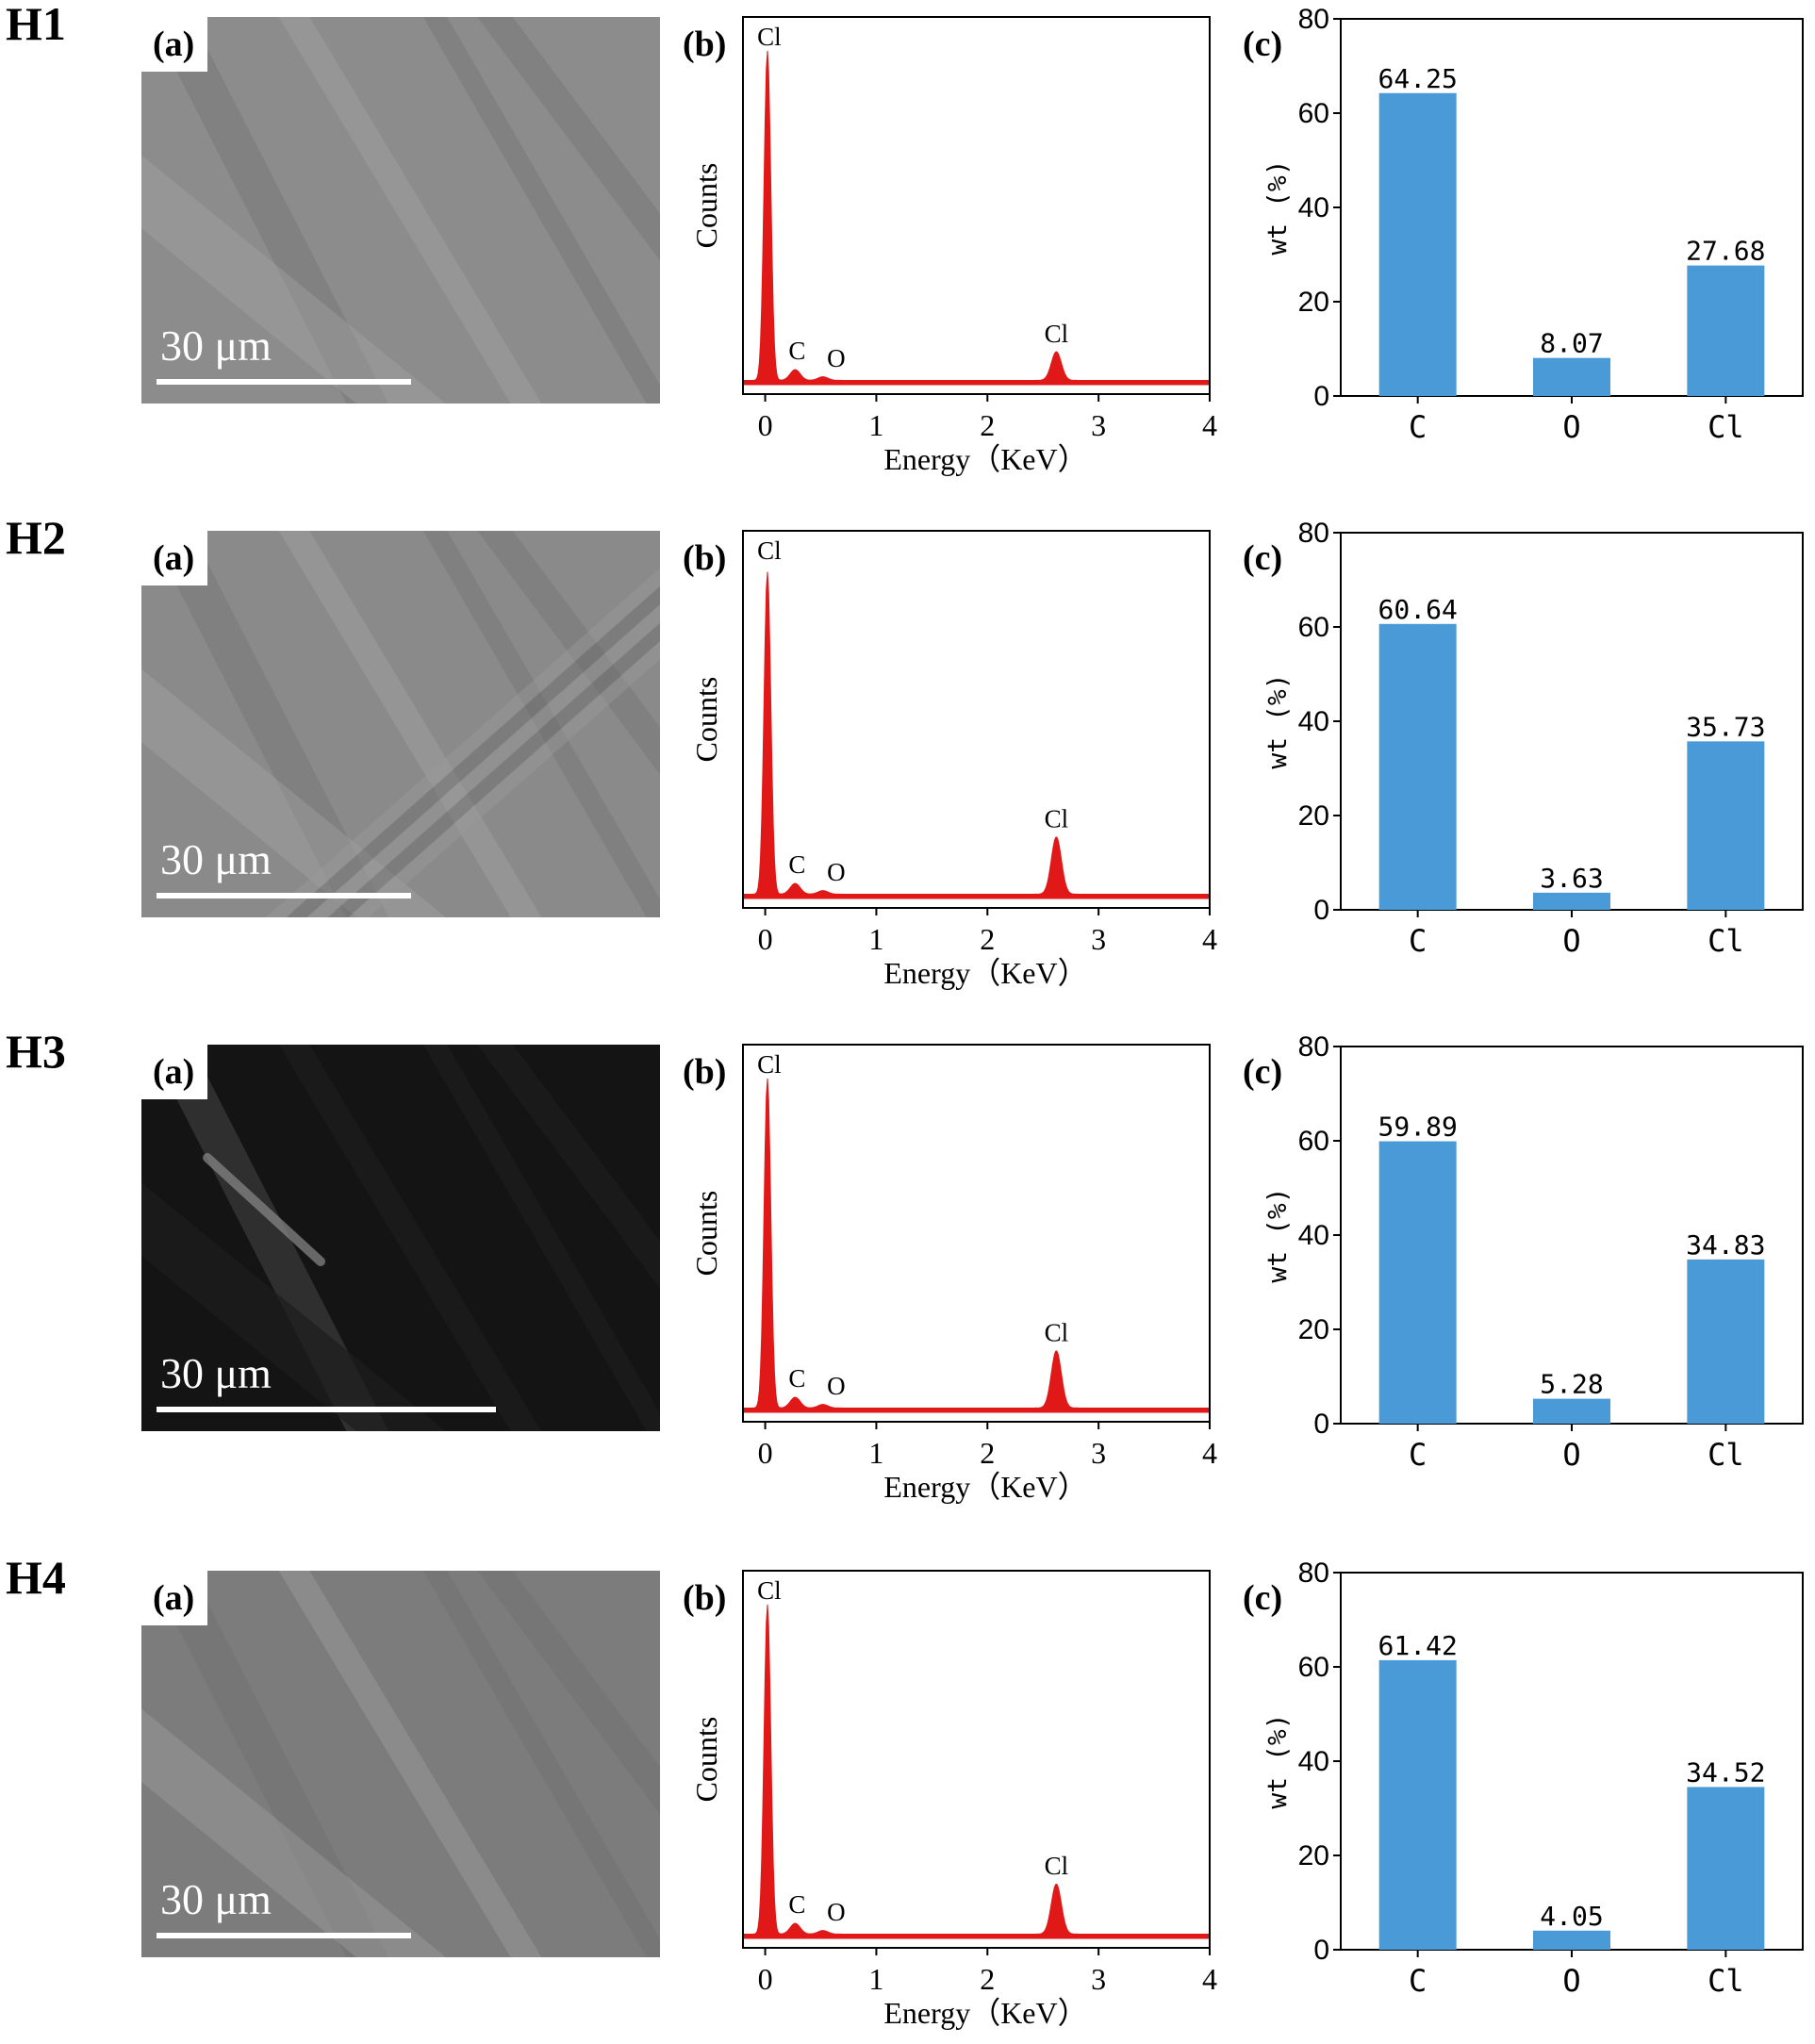 The image size is (1815, 2044). I want to click on row-label: H3, so click(36, 1051).